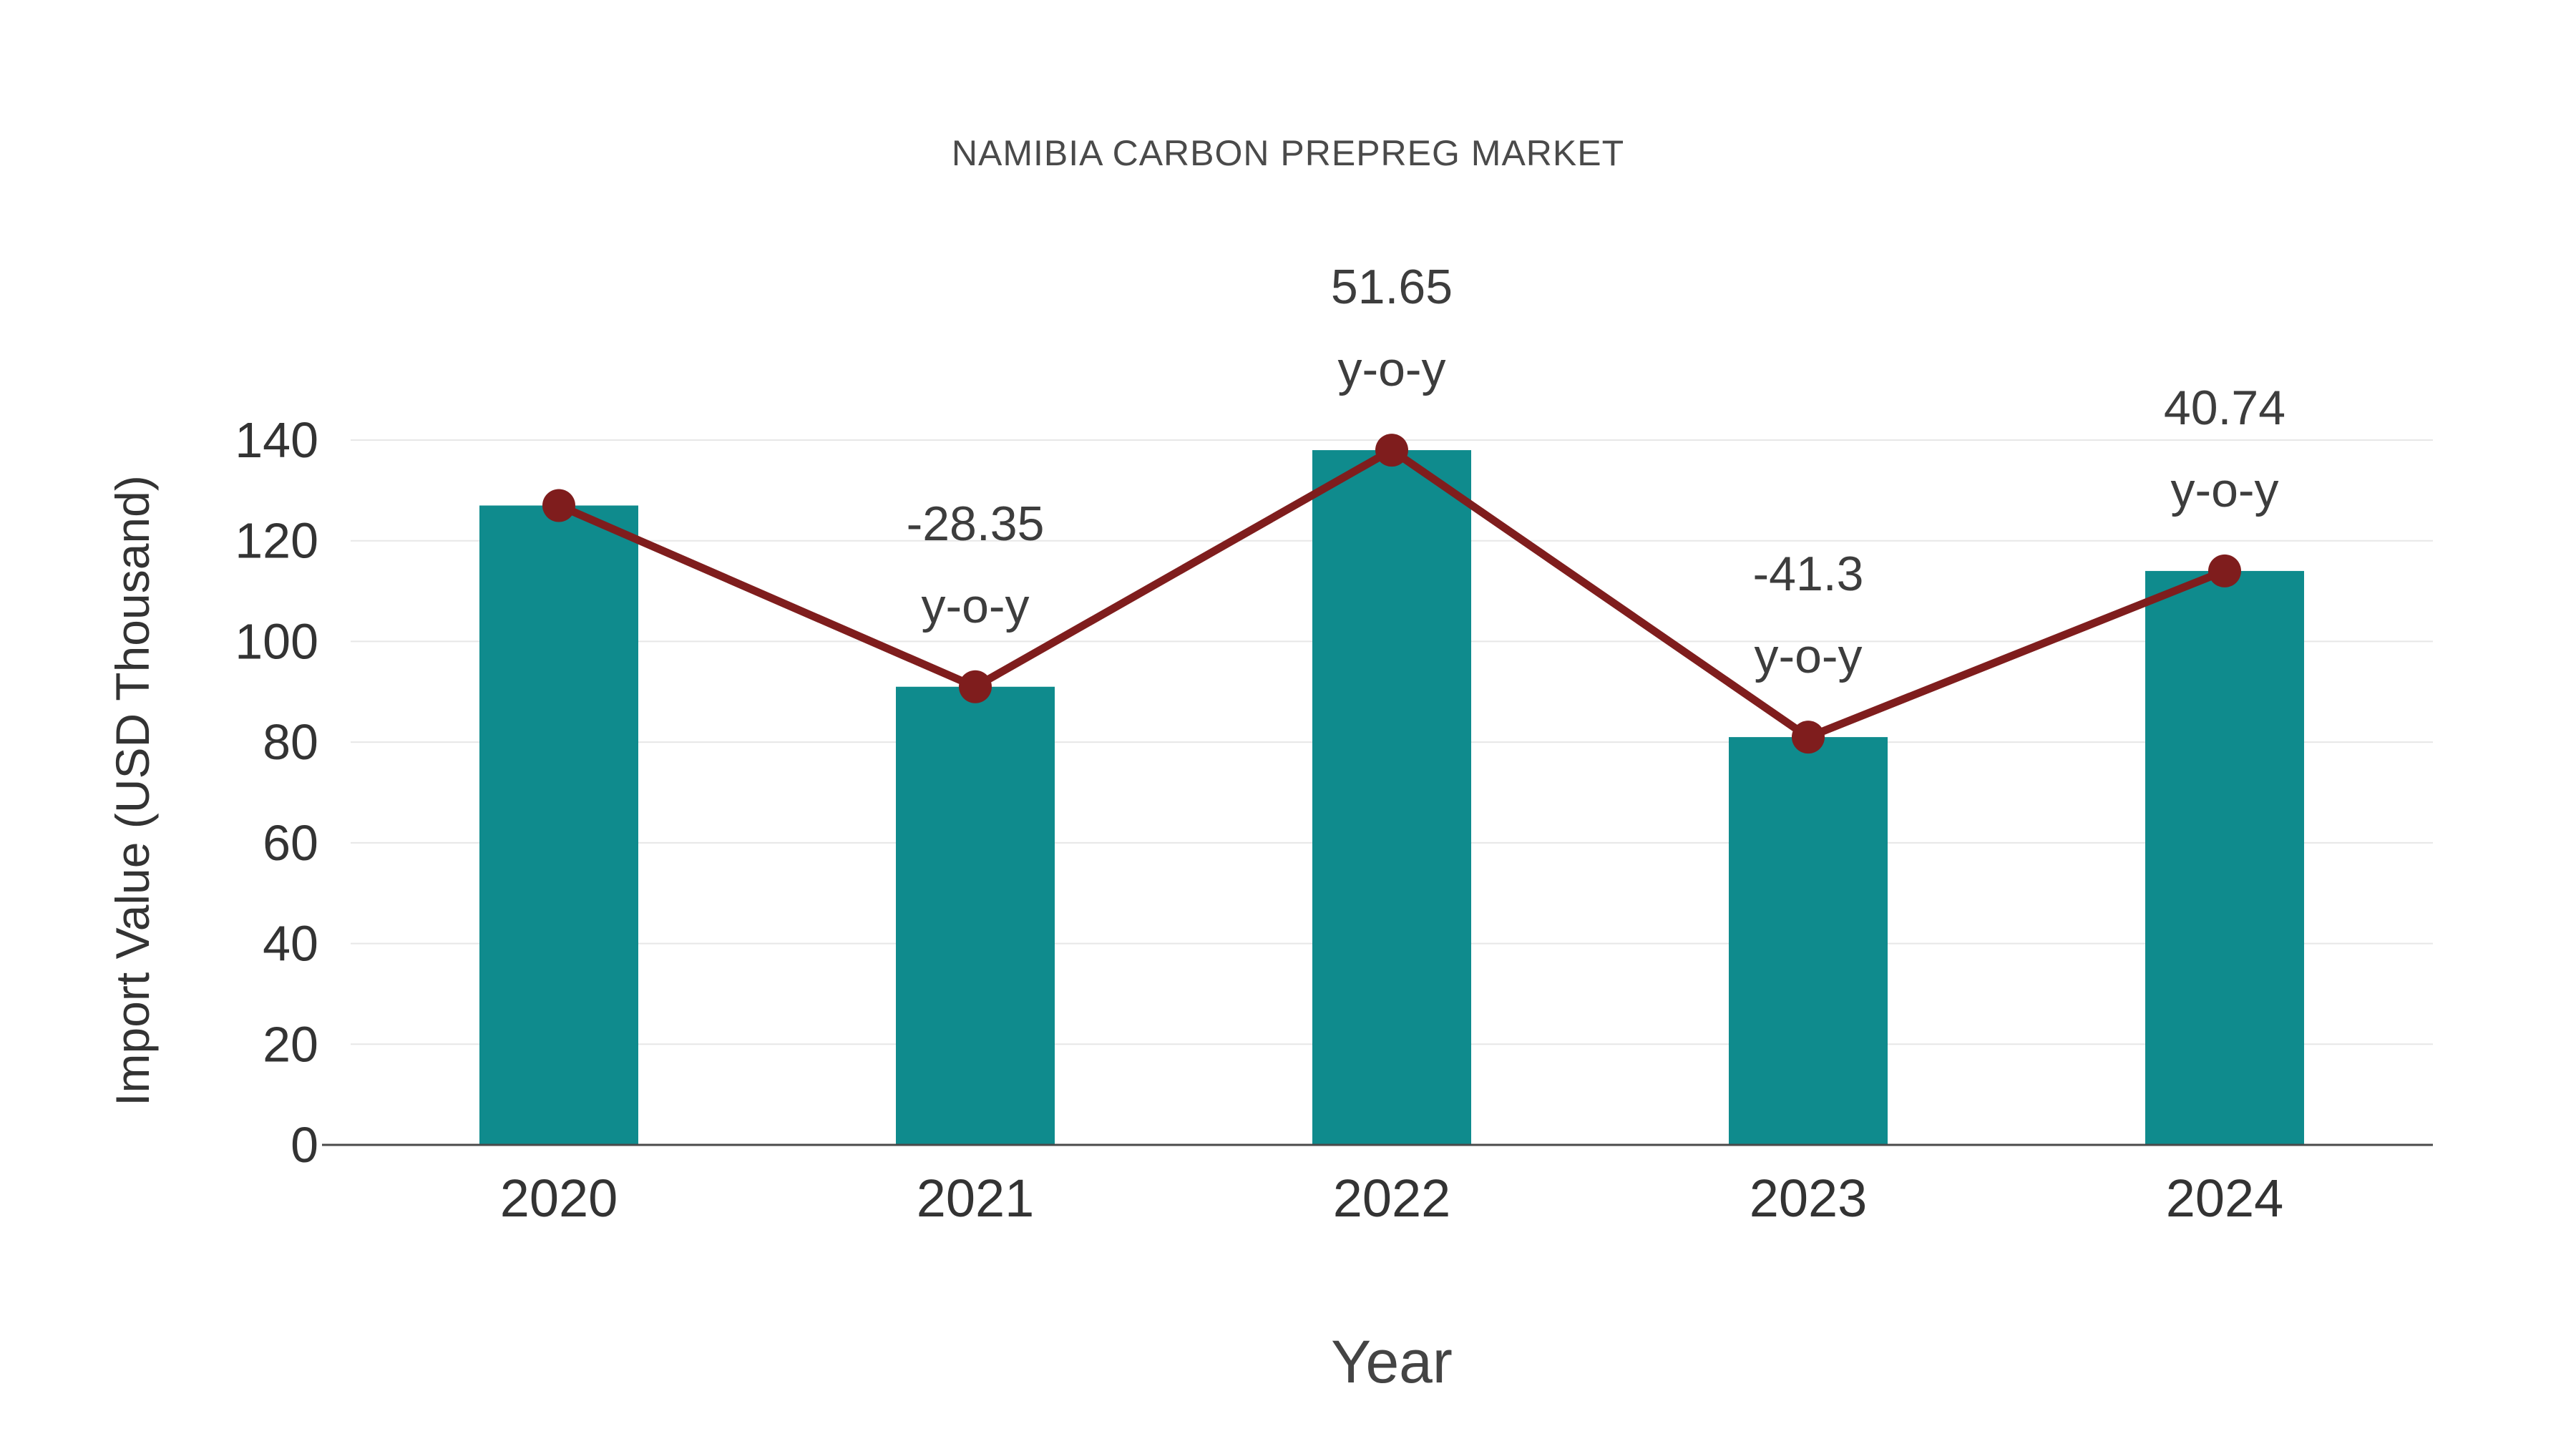  What do you see at coordinates (2225, 1198) in the screenshot?
I see `x-tick-label: 2024` at bounding box center [2225, 1198].